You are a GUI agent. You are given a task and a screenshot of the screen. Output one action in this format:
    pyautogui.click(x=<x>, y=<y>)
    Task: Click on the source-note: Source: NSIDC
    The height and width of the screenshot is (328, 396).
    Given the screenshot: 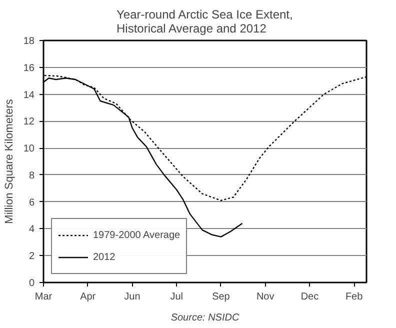 What is the action you would take?
    pyautogui.click(x=205, y=318)
    